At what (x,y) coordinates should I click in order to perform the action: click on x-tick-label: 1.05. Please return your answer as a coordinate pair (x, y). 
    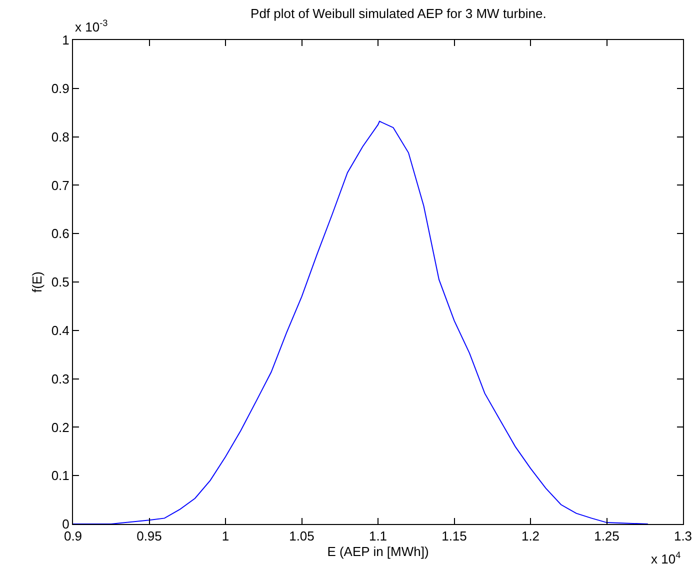
    Looking at the image, I should click on (301, 536).